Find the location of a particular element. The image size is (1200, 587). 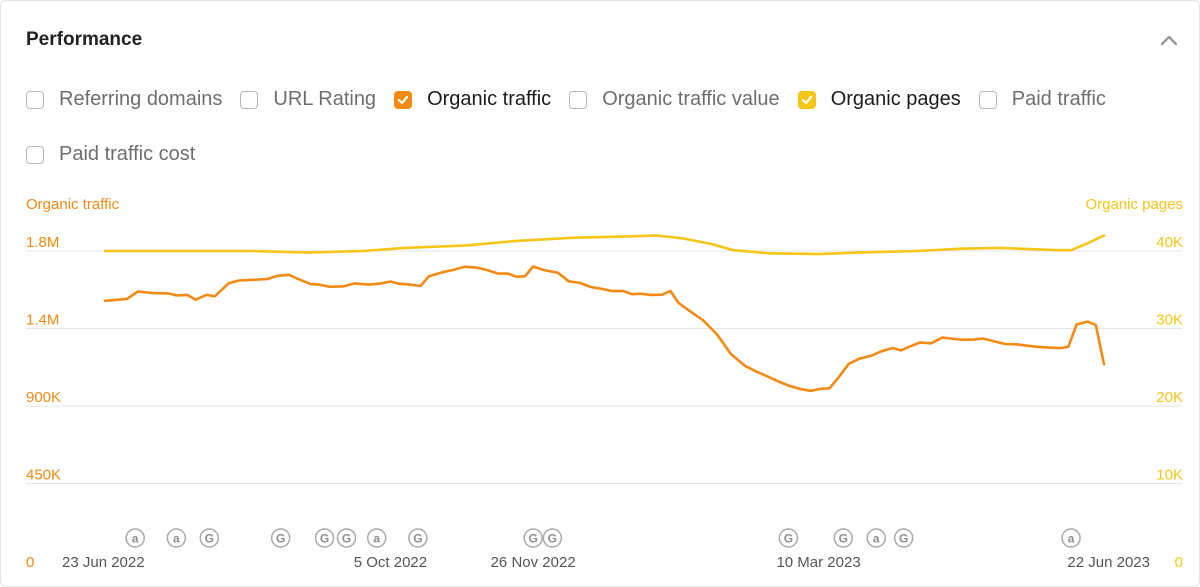

metric-toggle-paid-traffic-cost: Paid traffic cost is located at coordinates (110, 154).